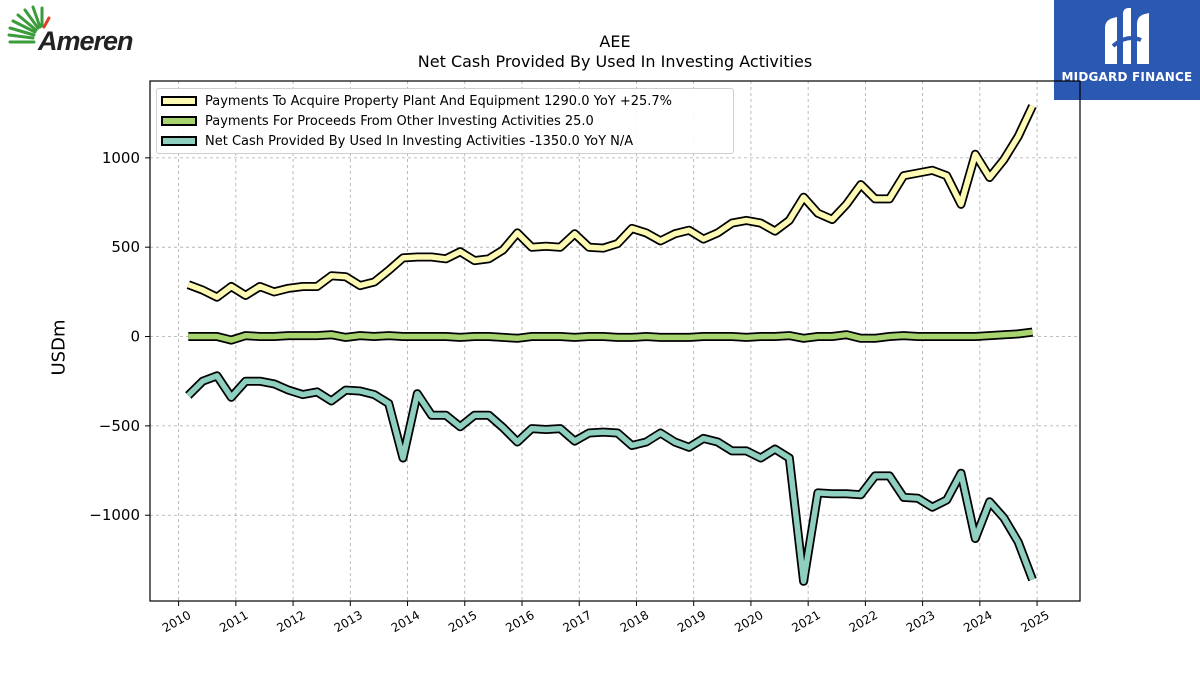 Image resolution: width=1200 pixels, height=675 pixels. What do you see at coordinates (119, 336) in the screenshot?
I see `y-axis: −1000 −500 0 500 1000` at bounding box center [119, 336].